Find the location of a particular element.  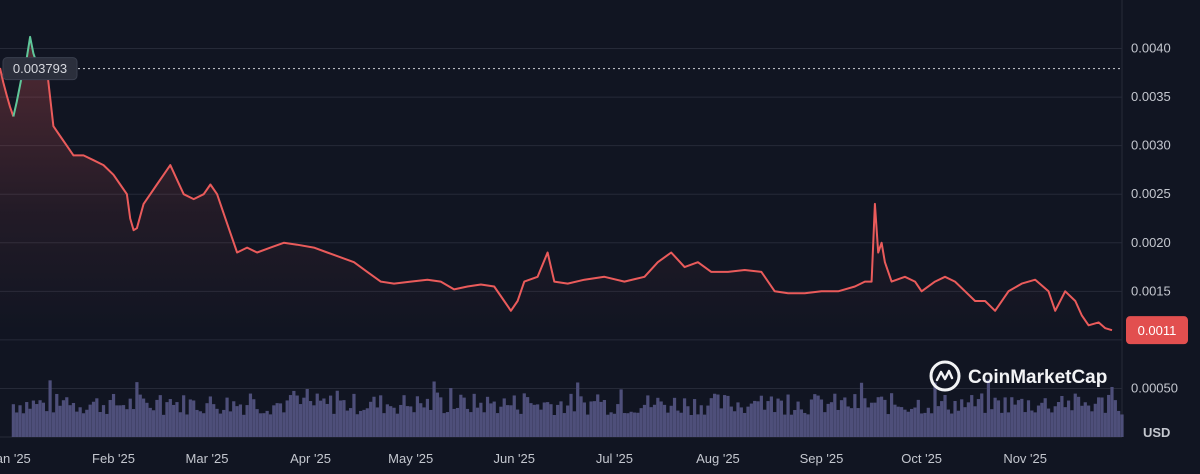

volume-bars is located at coordinates (567, 408).